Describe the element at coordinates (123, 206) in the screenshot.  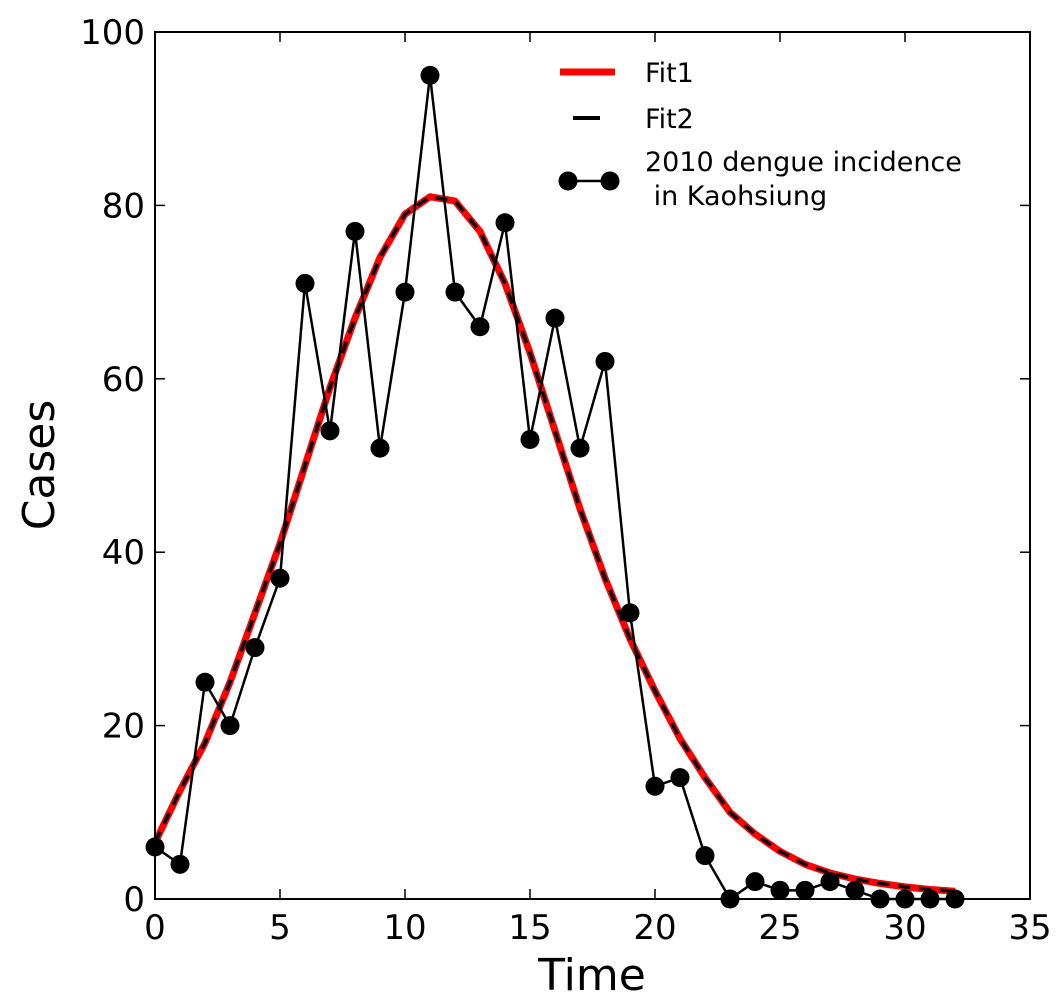
I see `y-tick-label: 80` at that location.